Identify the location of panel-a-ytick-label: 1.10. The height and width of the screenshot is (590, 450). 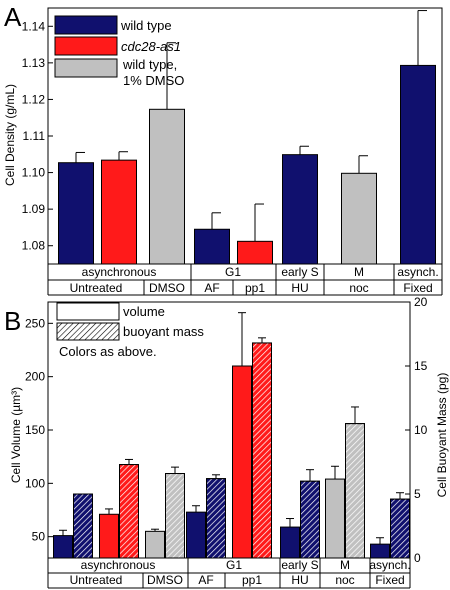
(34, 173).